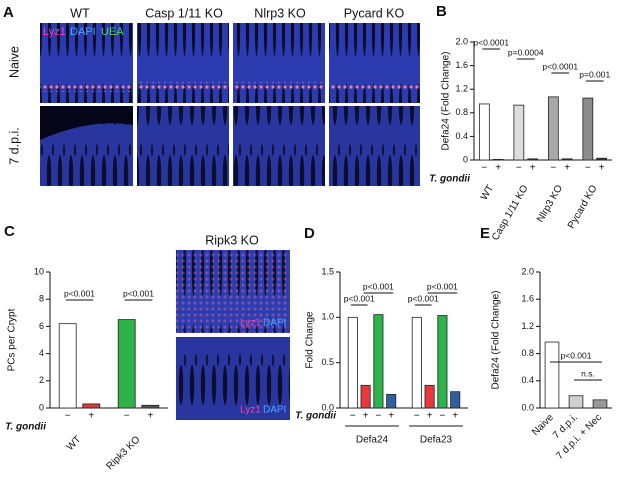 Image resolution: width=617 pixels, height=479 pixels. Describe the element at coordinates (12, 339) in the screenshot. I see `y-axis-label: PCs per Crypt` at that location.